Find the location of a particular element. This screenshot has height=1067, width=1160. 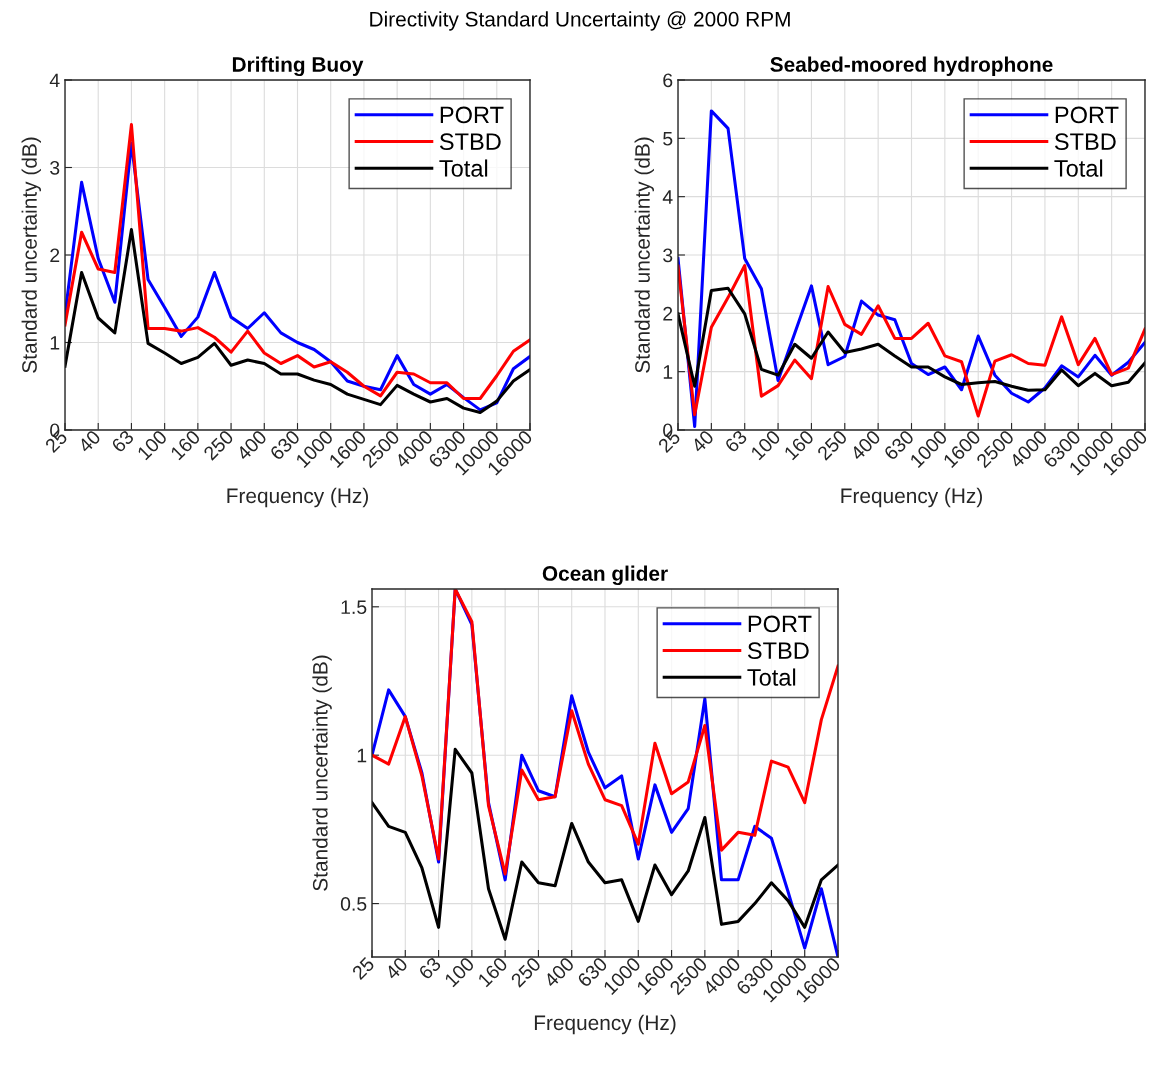

y-tick-label: 6 is located at coordinates (668, 80).